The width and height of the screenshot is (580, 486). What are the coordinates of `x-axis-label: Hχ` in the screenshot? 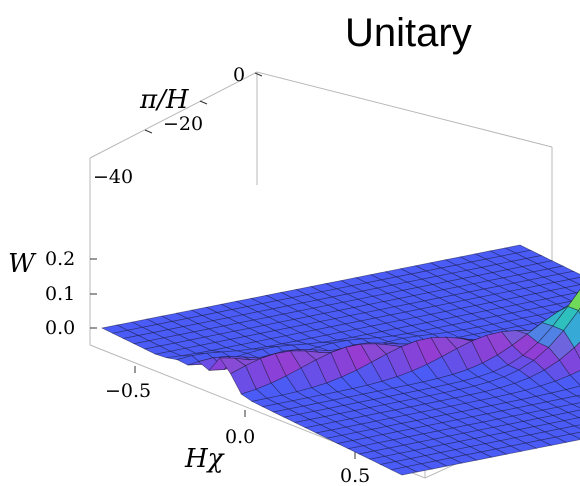 It's located at (205, 459).